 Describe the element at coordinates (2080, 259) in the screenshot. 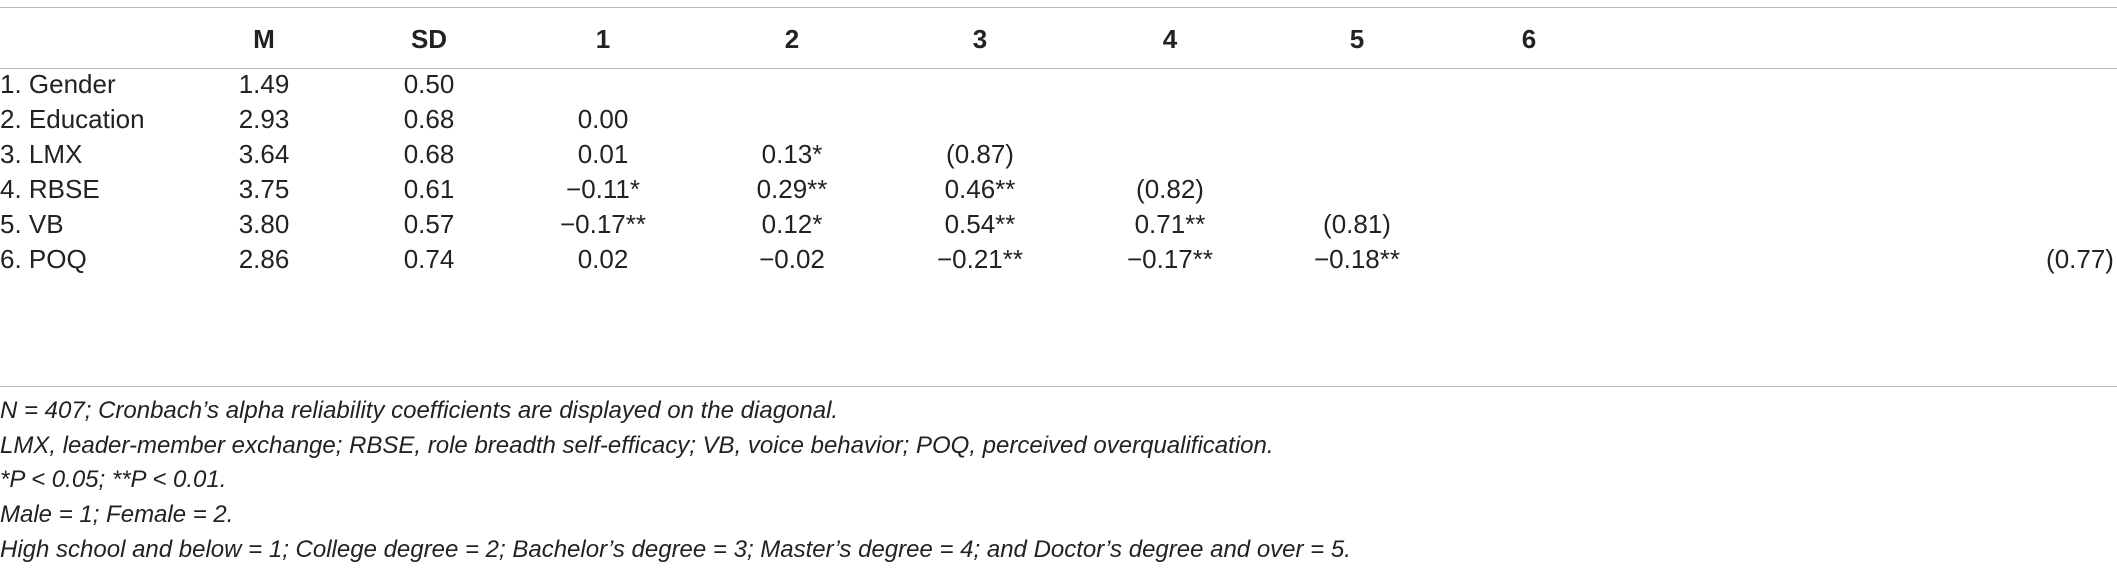

I see `table-cell: (0.77)` at that location.